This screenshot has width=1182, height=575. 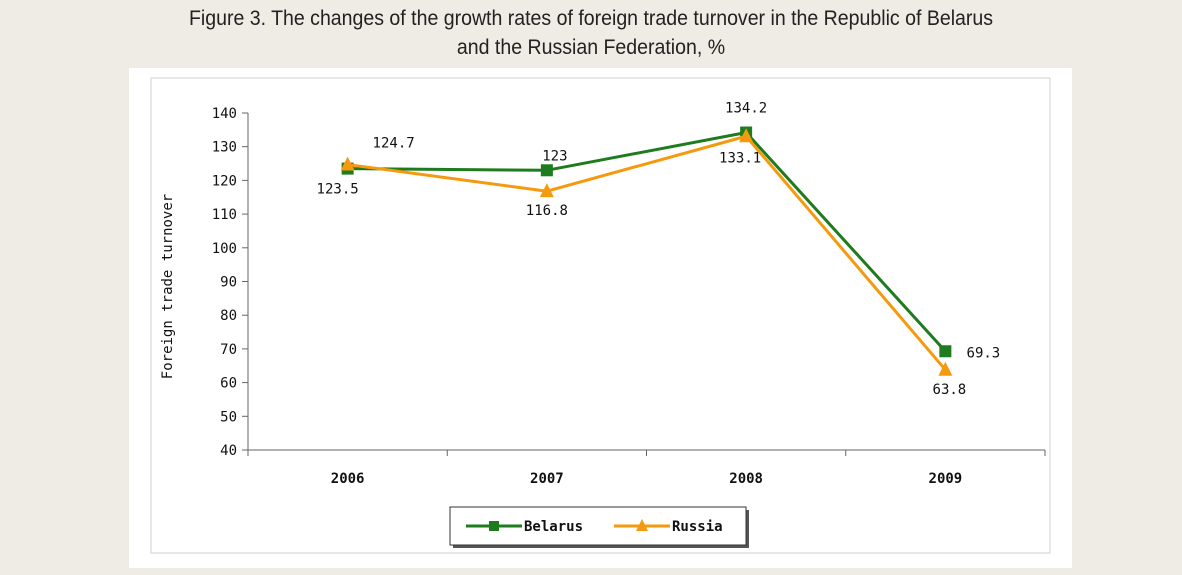 I want to click on x-tick-label: 2006, so click(x=348, y=479).